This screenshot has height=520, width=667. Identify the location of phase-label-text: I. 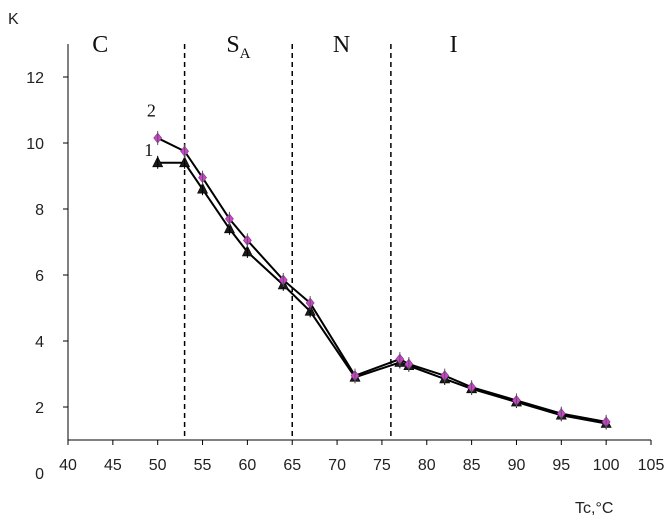
(454, 45).